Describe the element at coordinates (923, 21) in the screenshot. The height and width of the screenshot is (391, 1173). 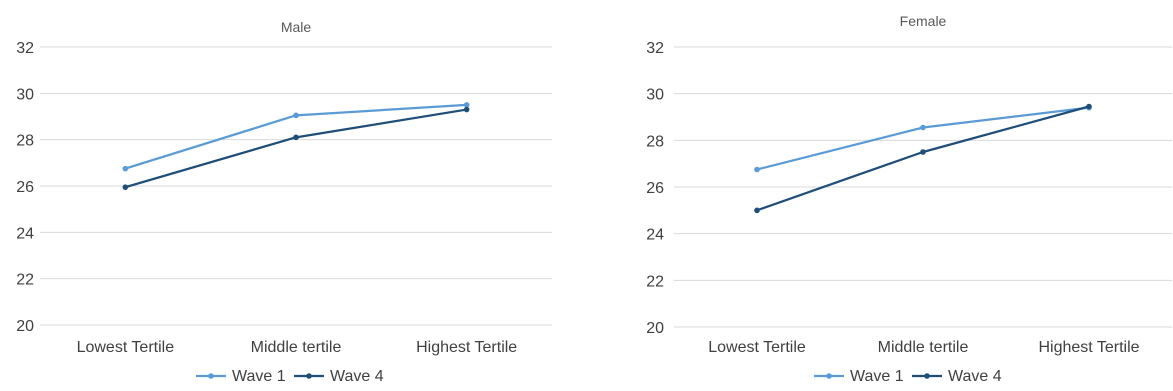
I see `chart-title: Female` at that location.